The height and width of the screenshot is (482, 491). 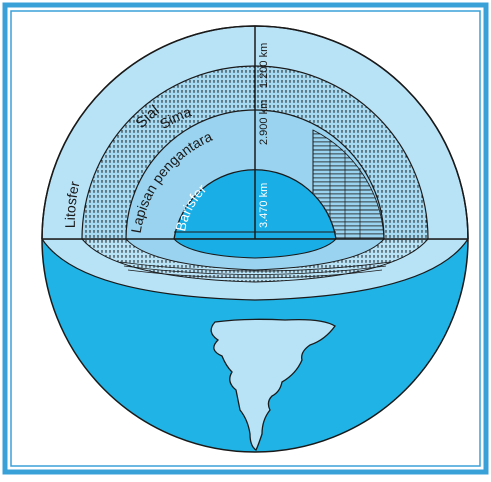 What do you see at coordinates (348, 184) in the screenshot?
I see `hatched-section` at bounding box center [348, 184].